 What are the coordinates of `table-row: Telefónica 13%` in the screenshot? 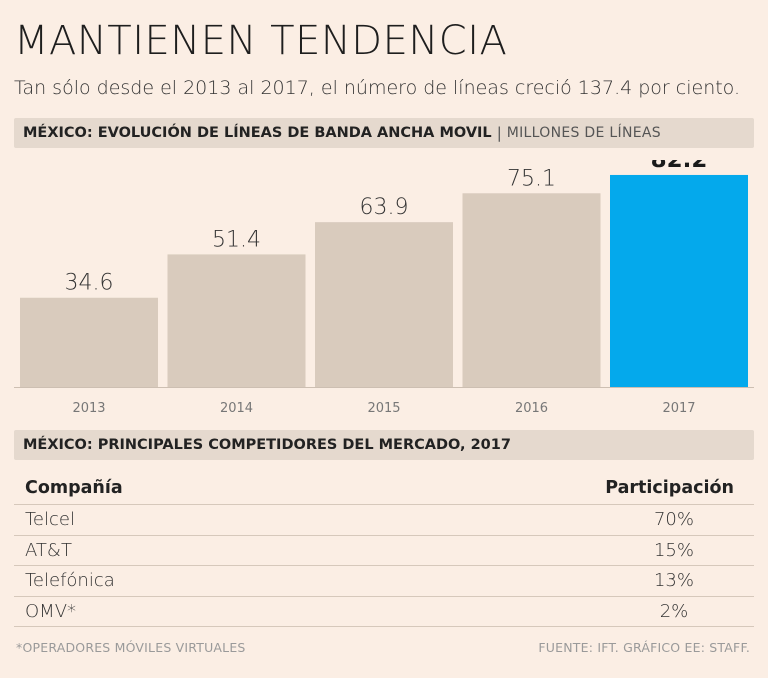 It's located at (384, 581).